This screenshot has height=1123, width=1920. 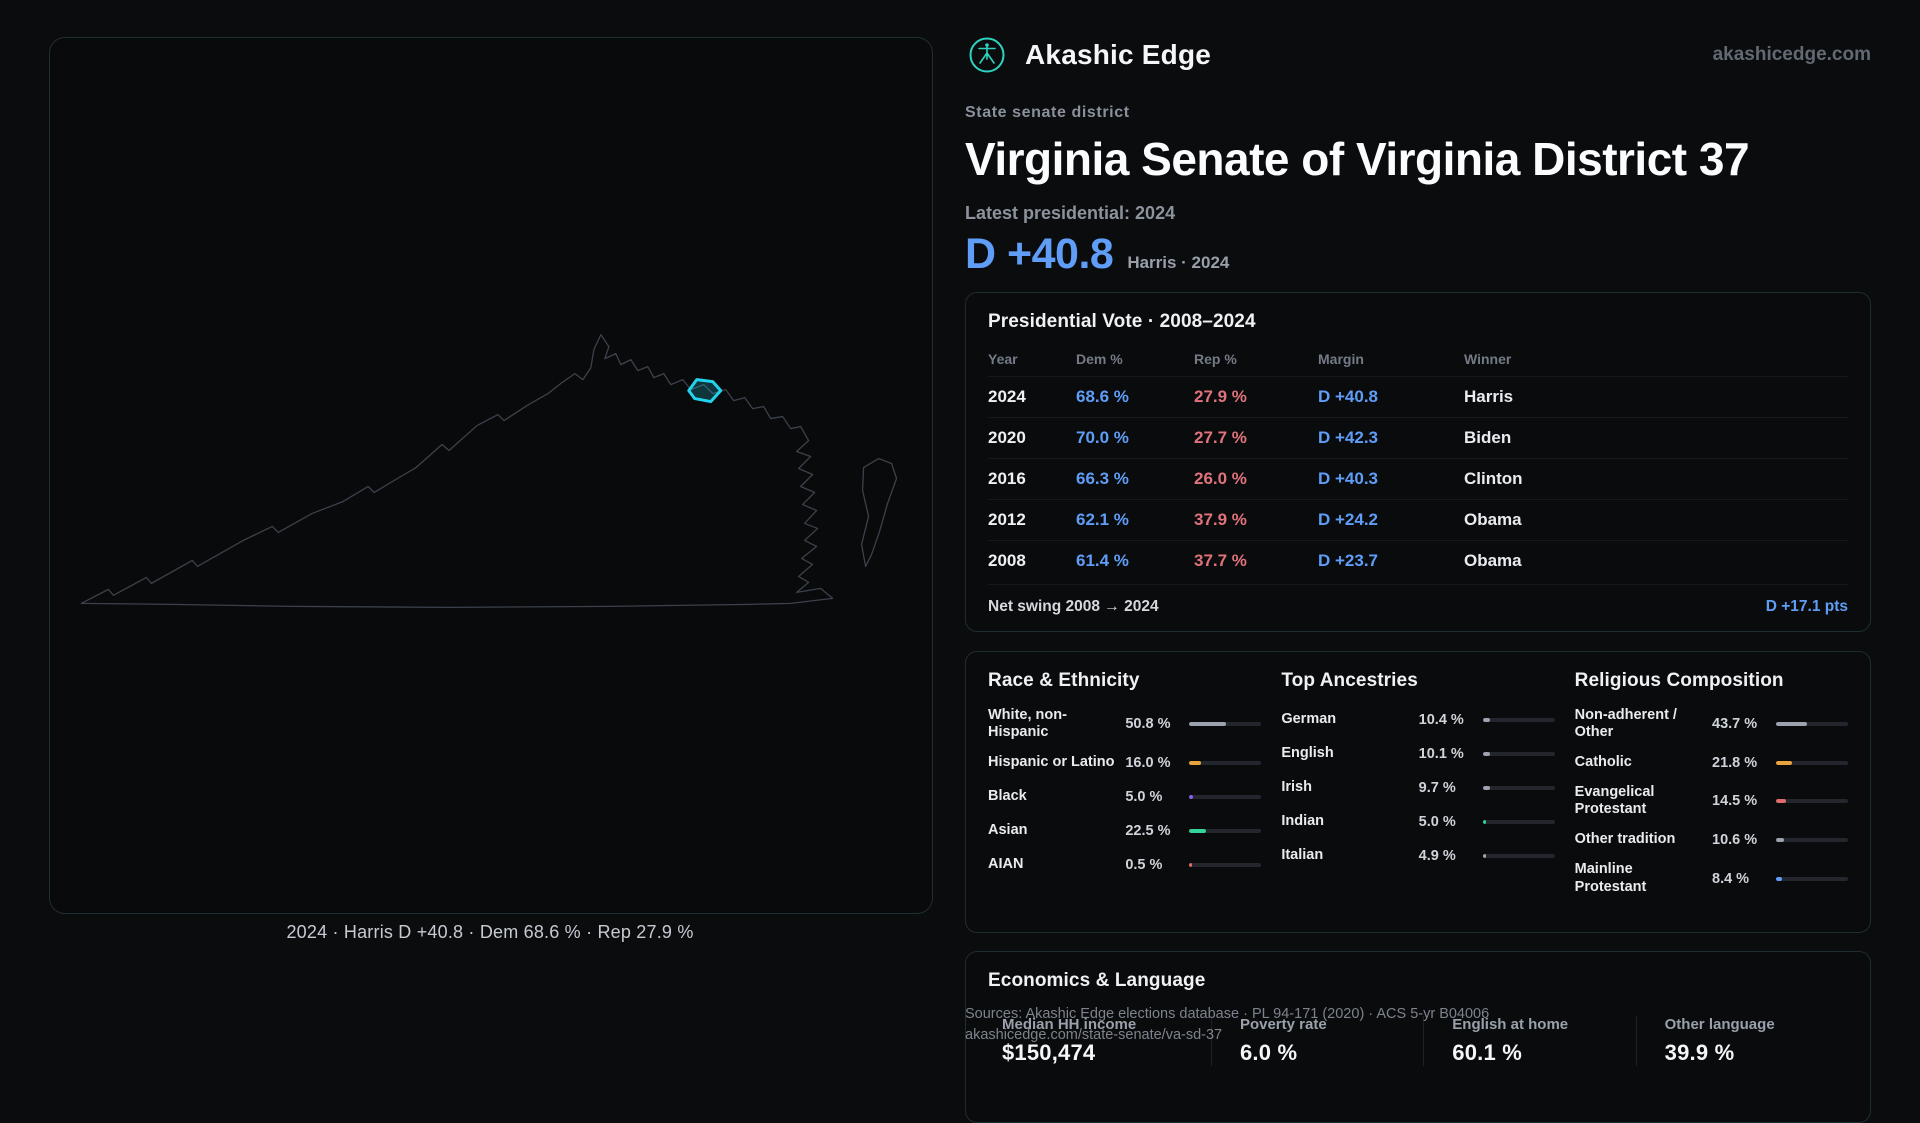 I want to click on cell-dem-pct: 61.4 %, so click(x=1102, y=560).